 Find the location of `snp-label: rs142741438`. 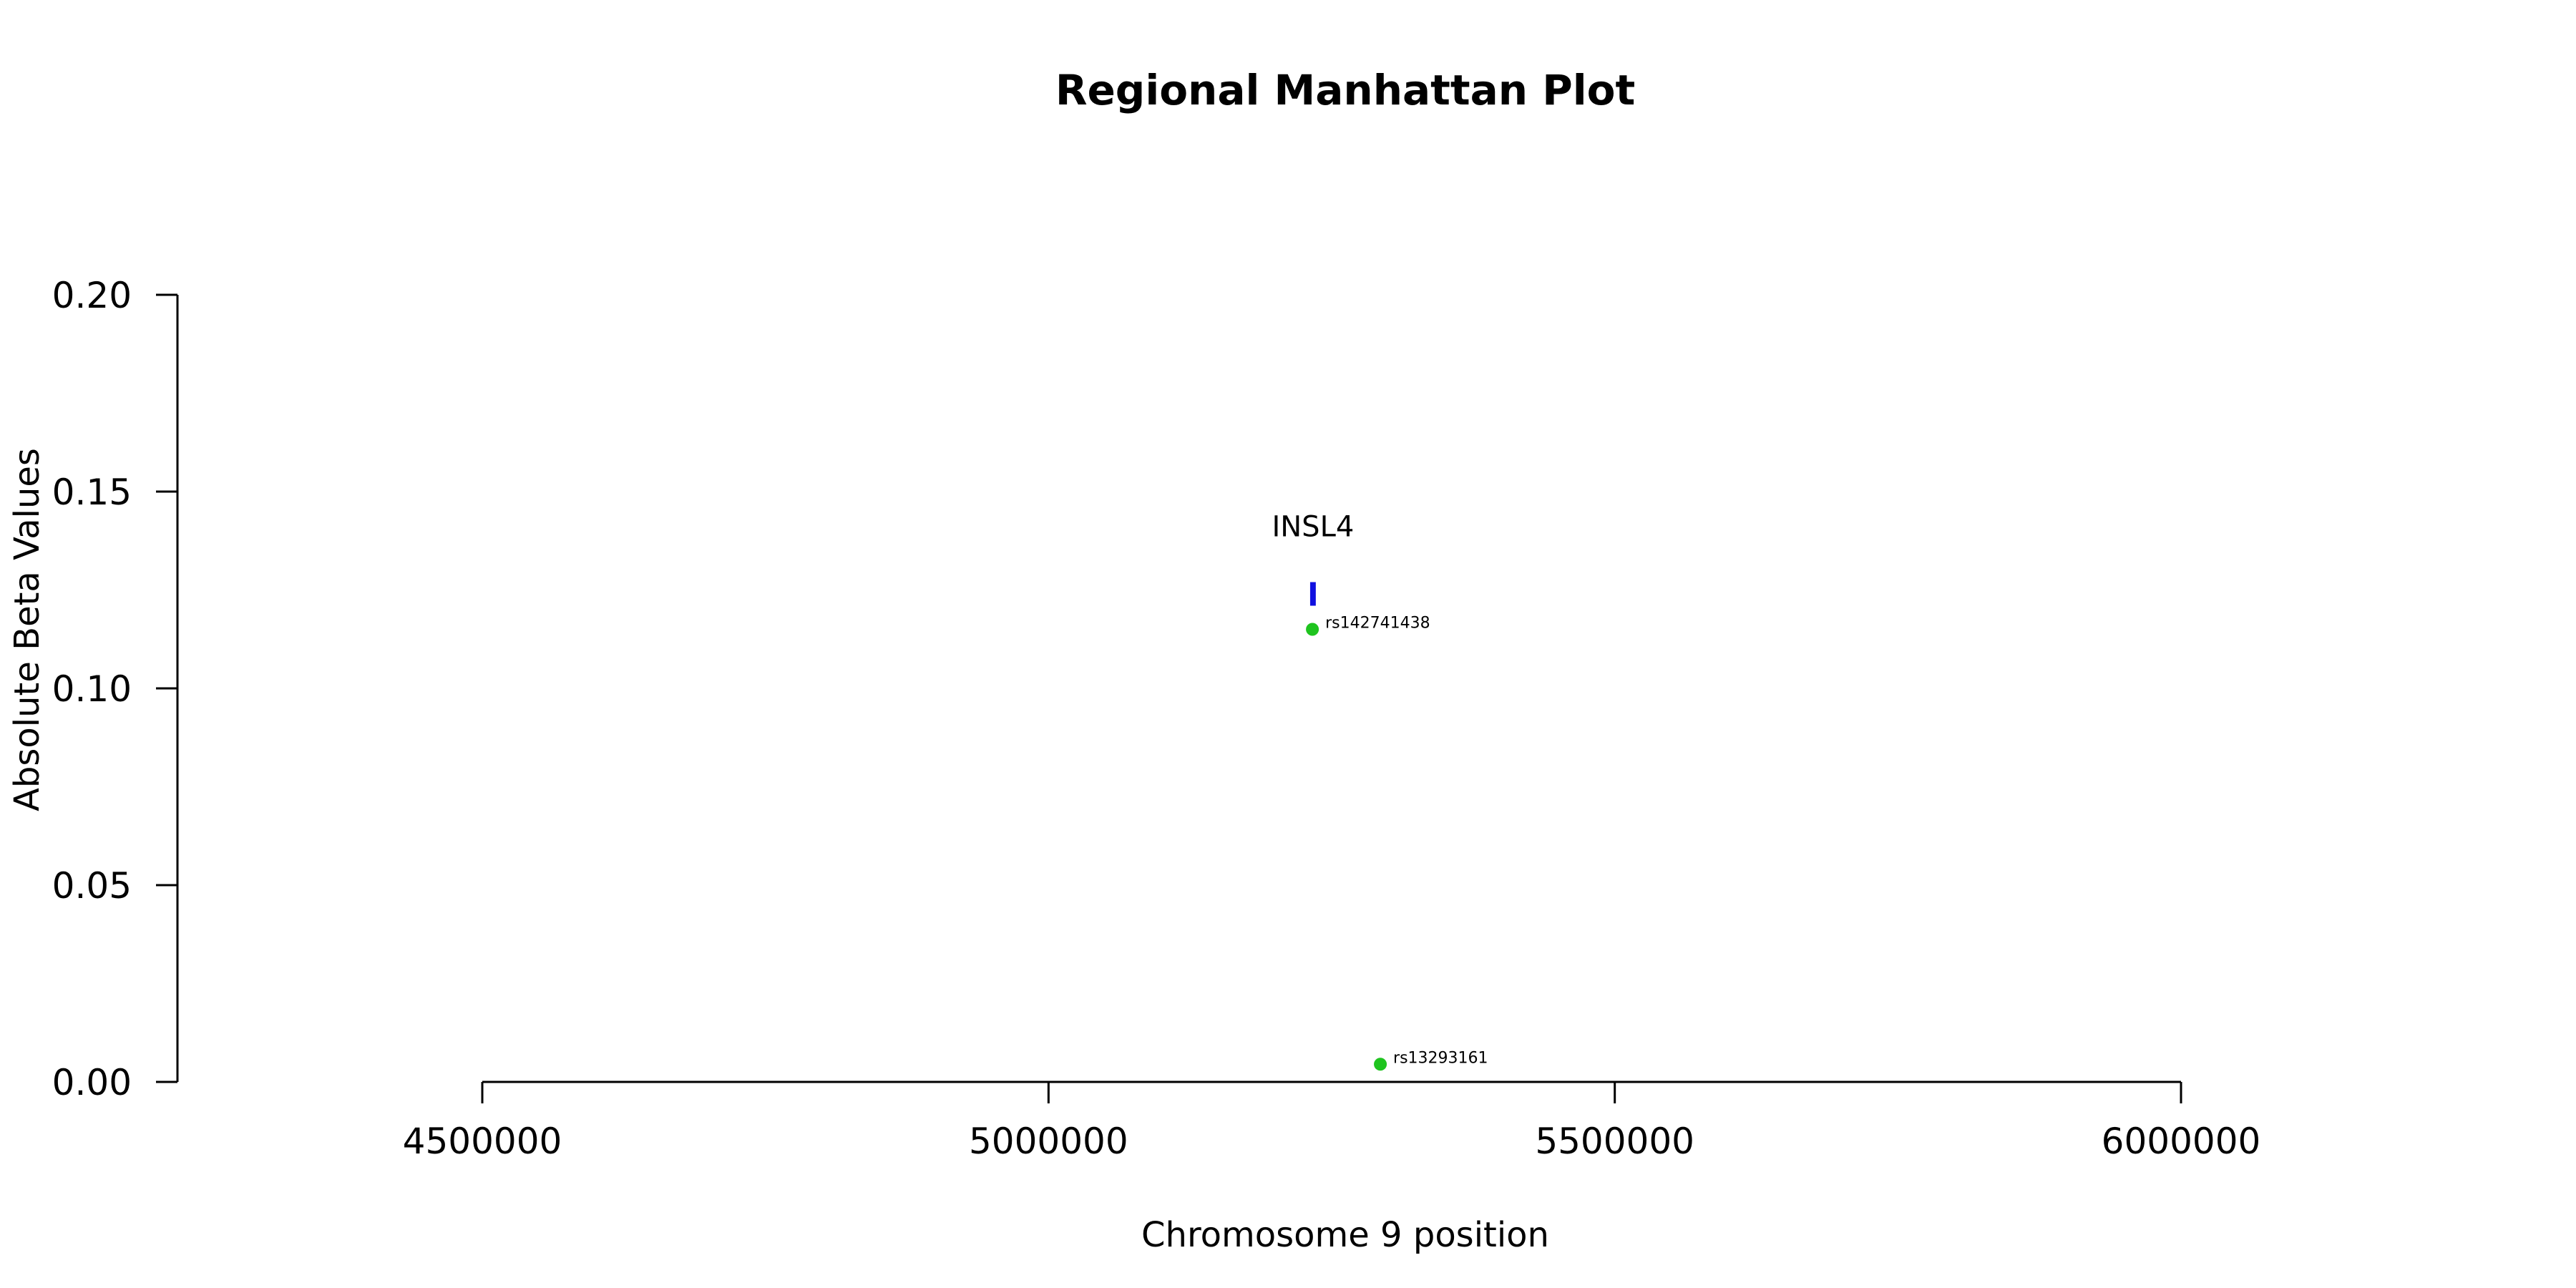

snp-label: rs142741438 is located at coordinates (1377, 624).